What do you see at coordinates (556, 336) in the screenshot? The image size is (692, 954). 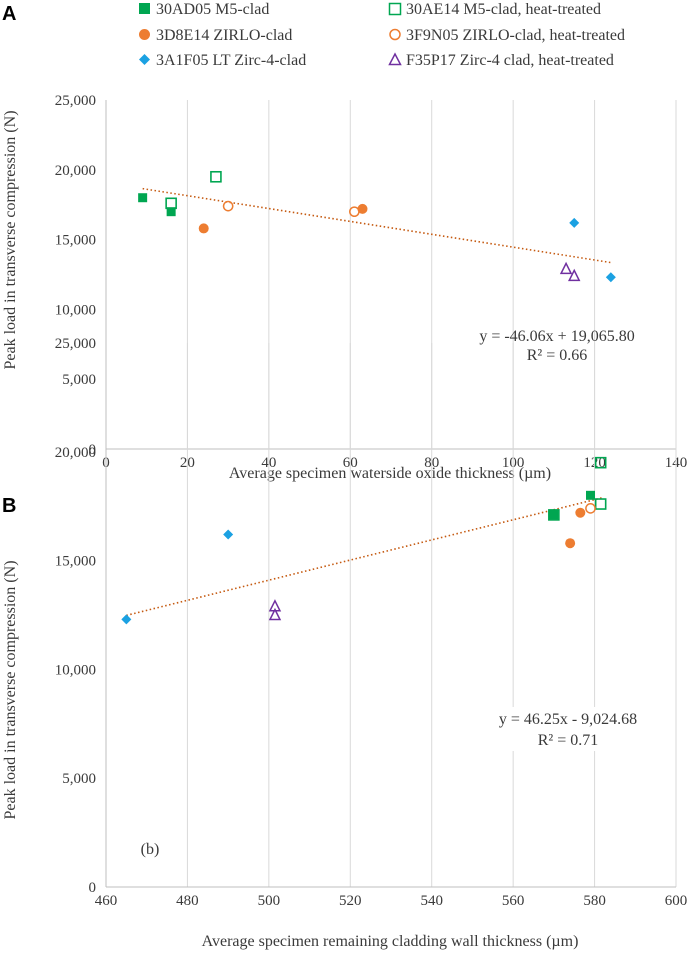 I see `equation-text: y = -46.06x + 19,065.80` at bounding box center [556, 336].